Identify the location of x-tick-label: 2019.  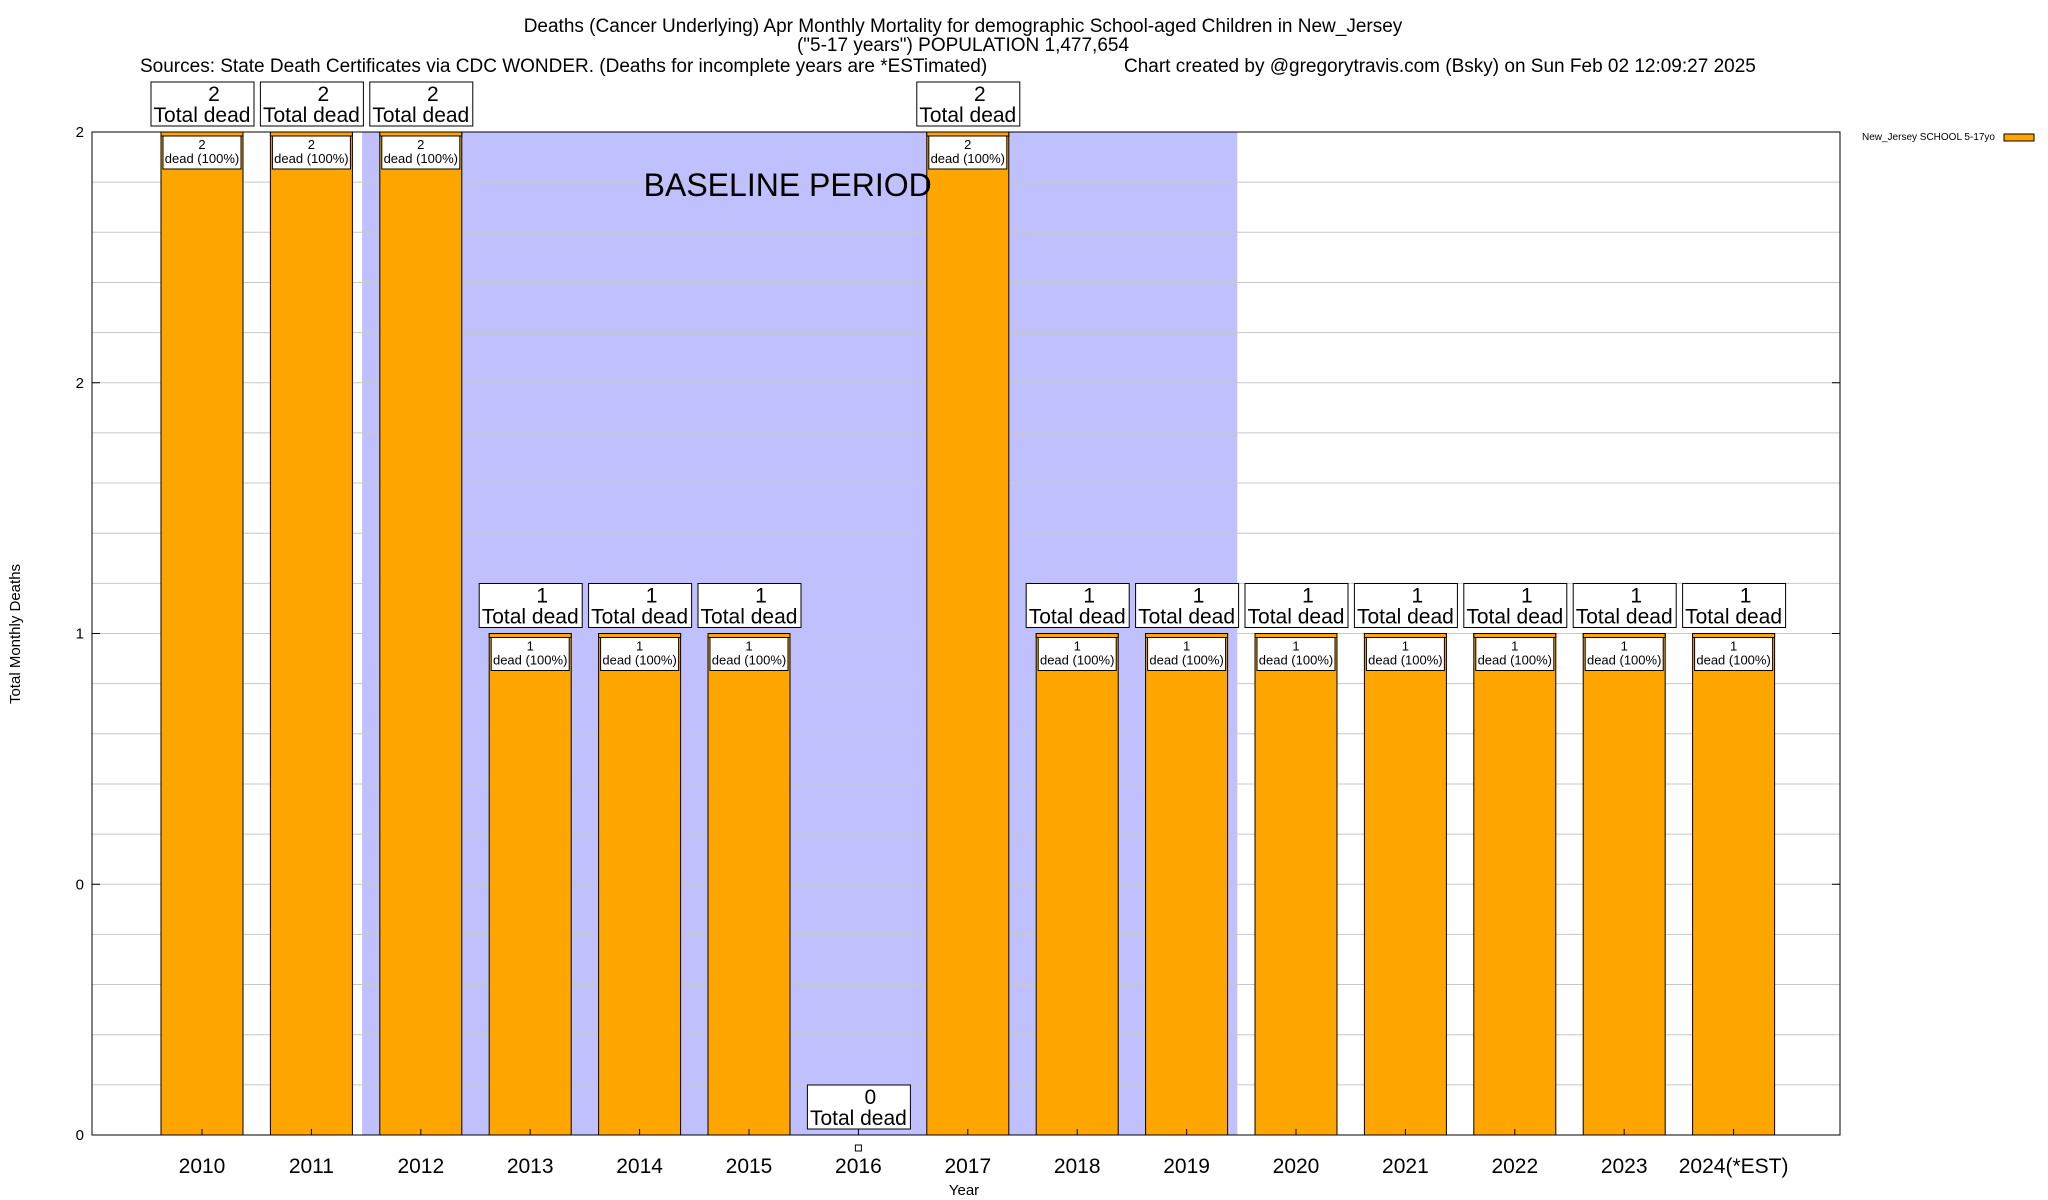
(1186, 1166).